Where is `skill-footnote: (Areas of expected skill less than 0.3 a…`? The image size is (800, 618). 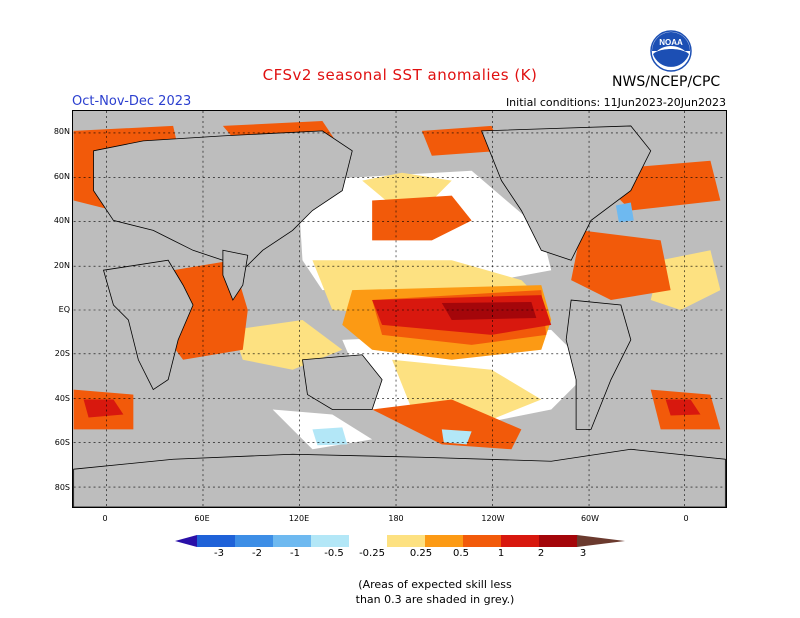 skill-footnote: (Areas of expected skill less than 0.3 a… is located at coordinates (400, 592).